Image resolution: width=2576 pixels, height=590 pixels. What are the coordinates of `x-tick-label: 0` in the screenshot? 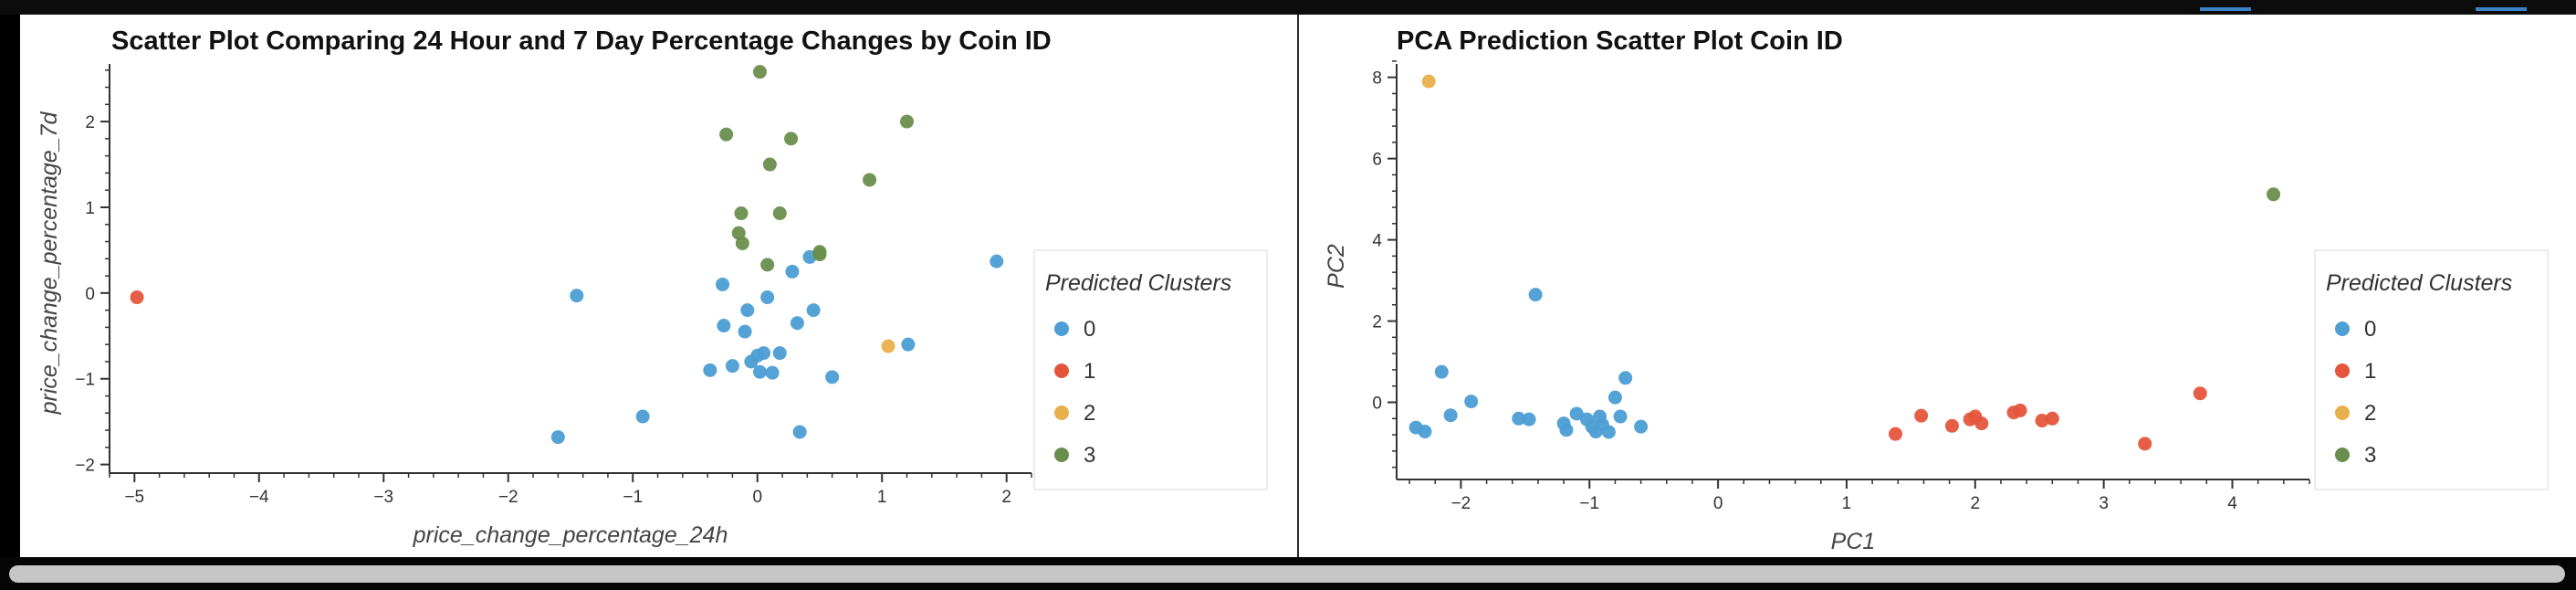 It's located at (757, 497).